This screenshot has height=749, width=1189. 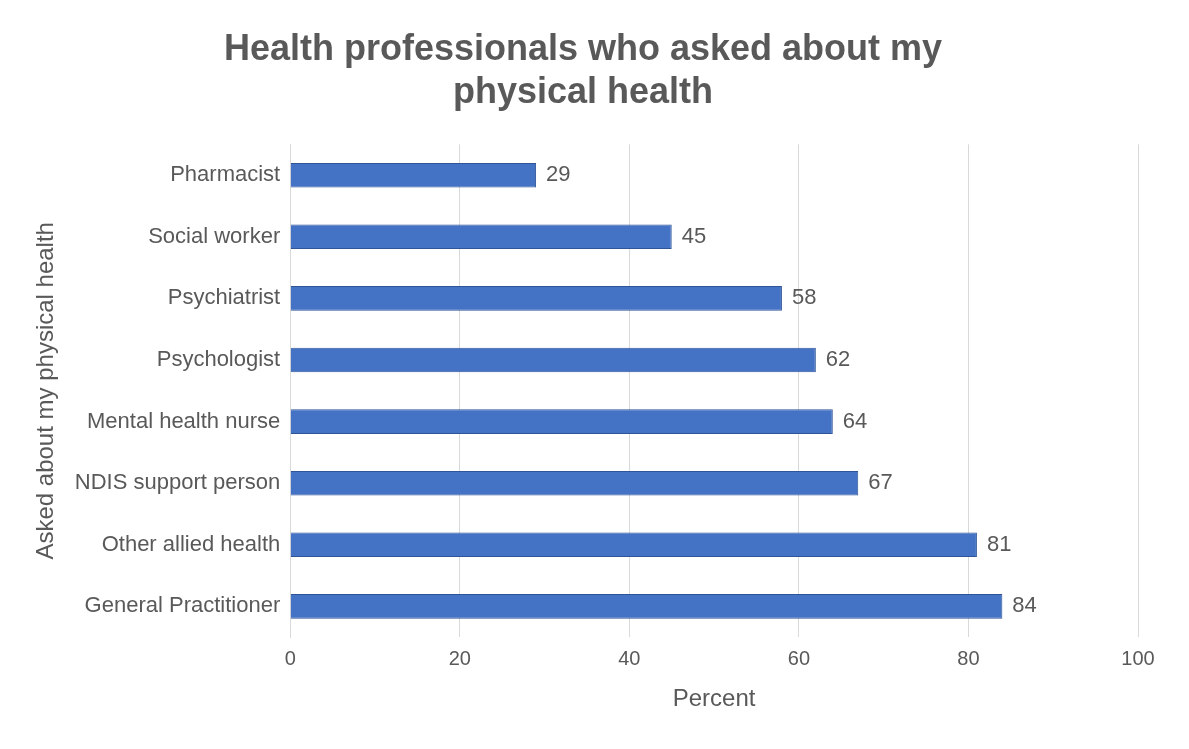 I want to click on y-tick-label: Other allied health, so click(x=191, y=543).